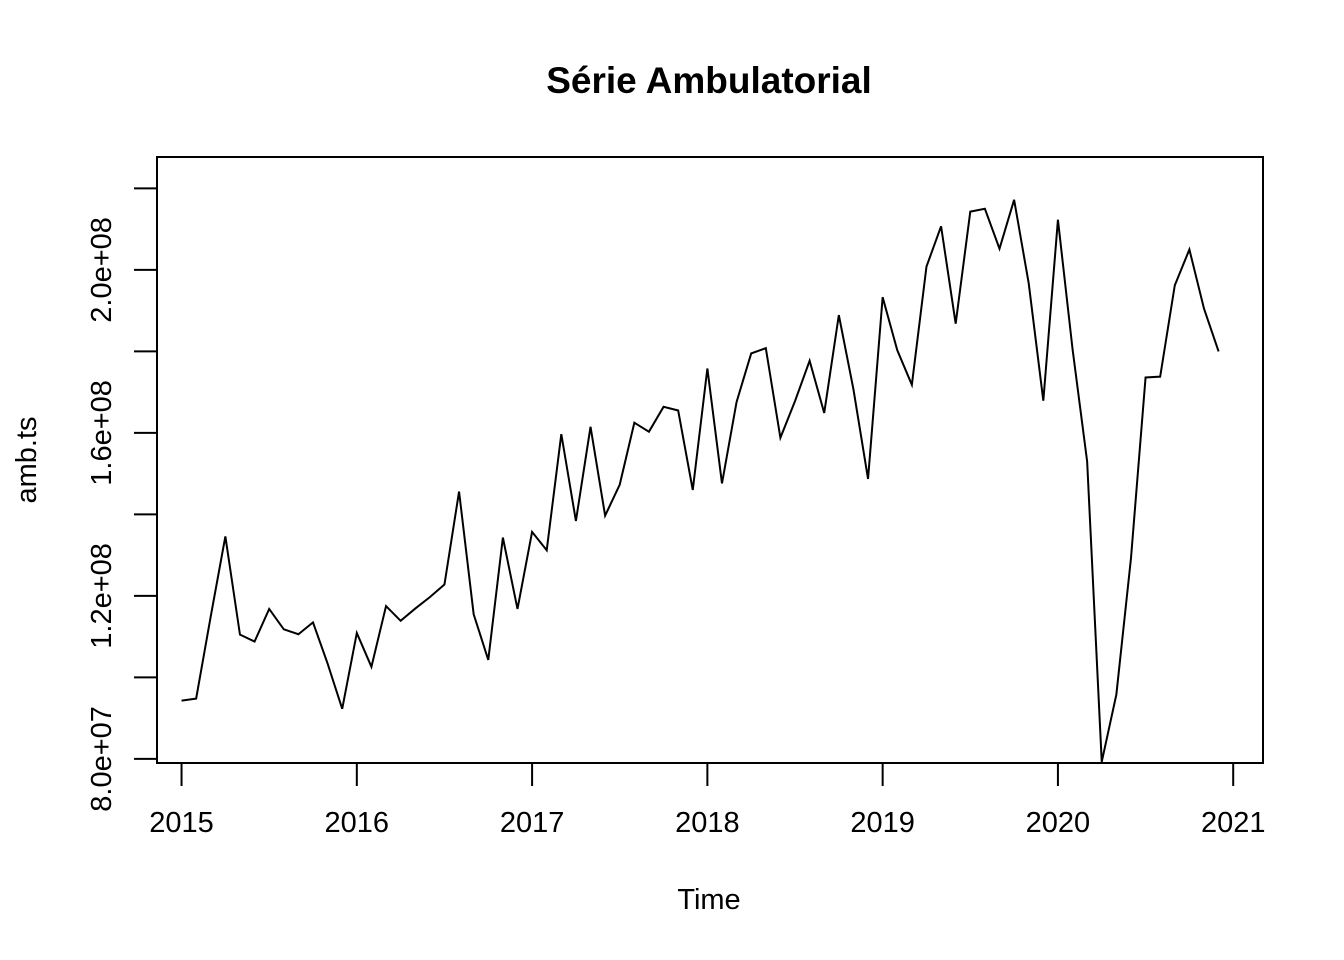  Describe the element at coordinates (707, 800) in the screenshot. I see `x-axis: 2015 2016 2017 2018 2019 2020 2021` at that location.